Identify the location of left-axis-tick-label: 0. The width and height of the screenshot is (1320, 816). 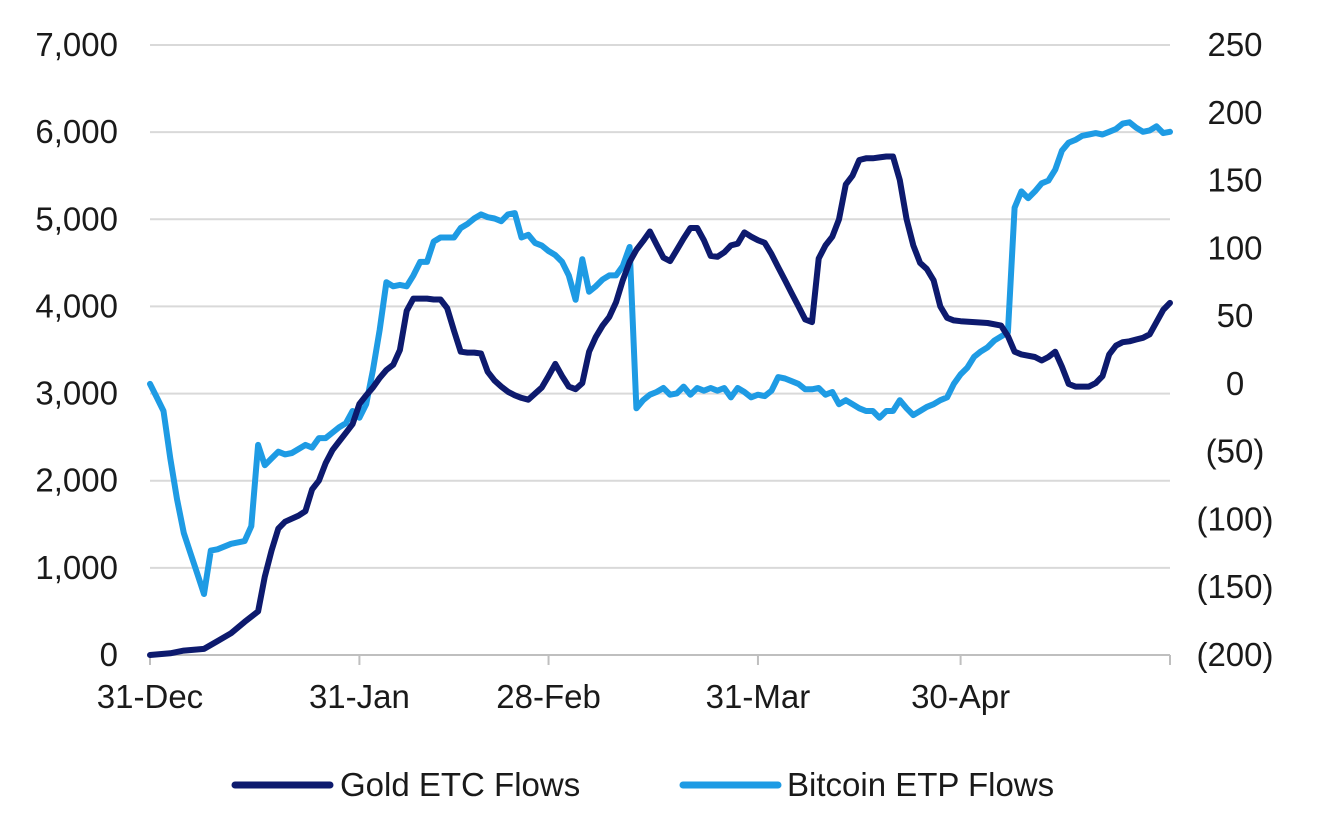
(109, 654).